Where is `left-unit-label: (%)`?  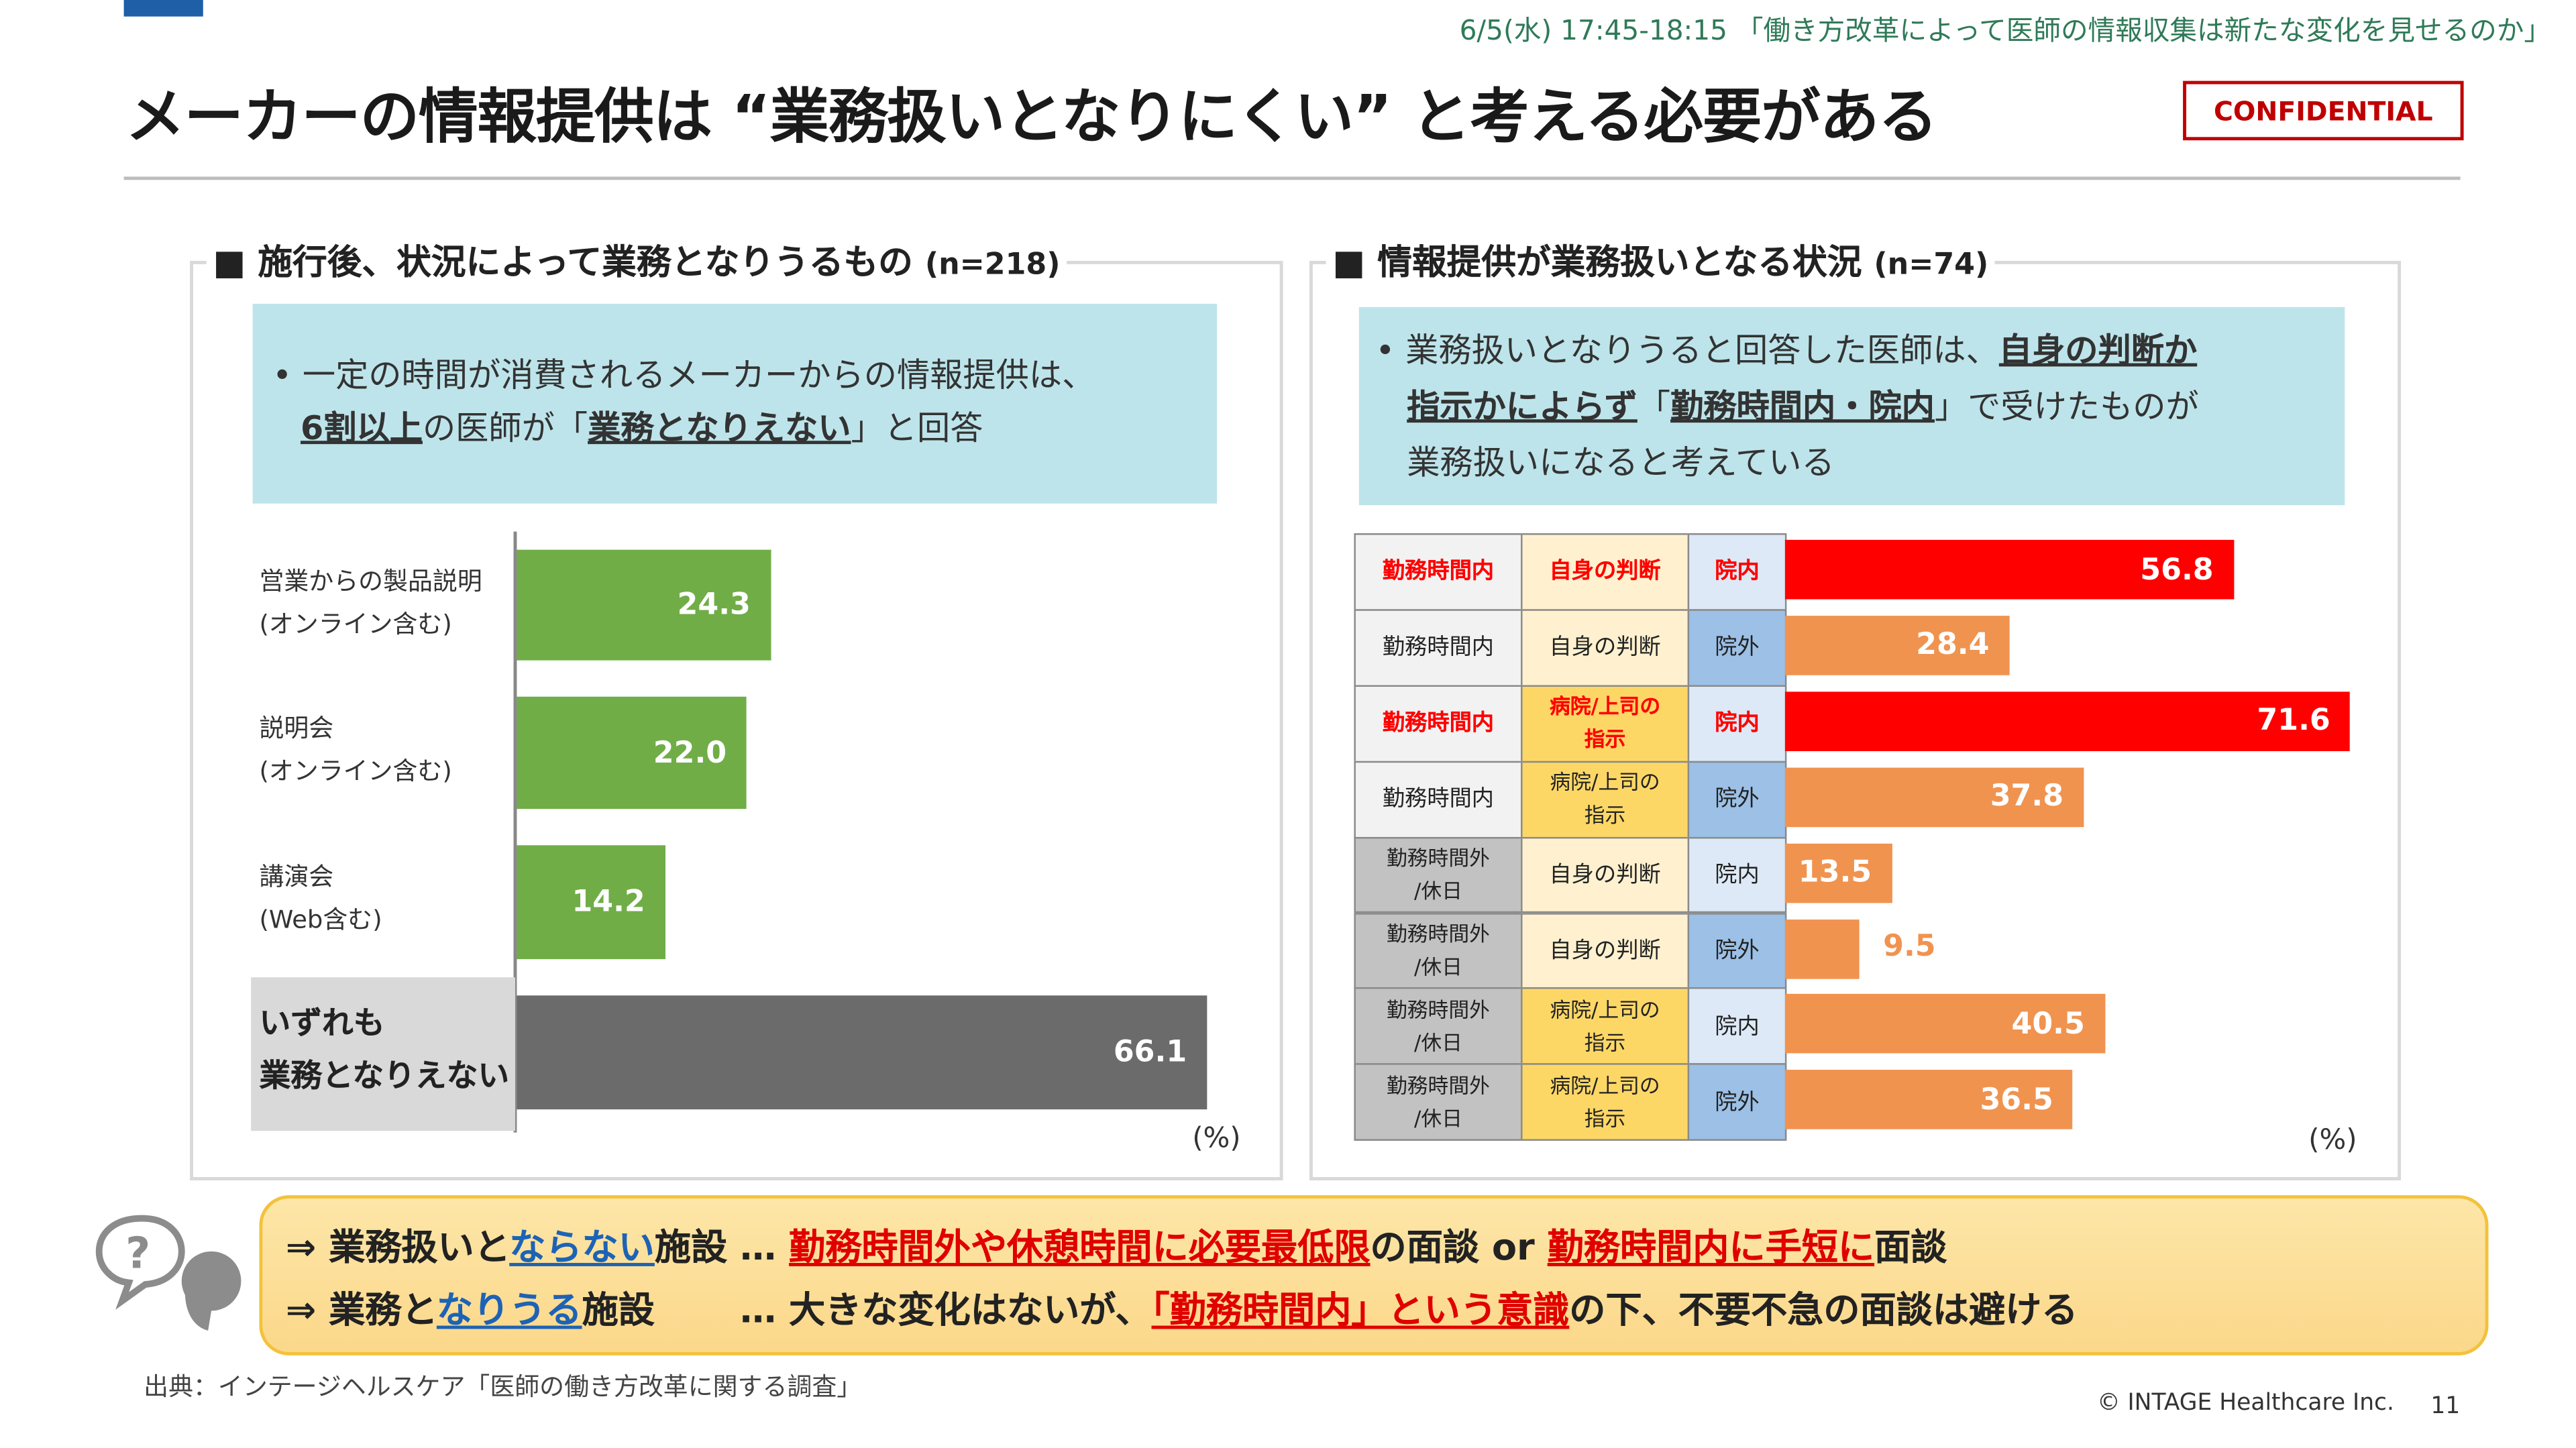 left-unit-label: (%) is located at coordinates (1216, 1139).